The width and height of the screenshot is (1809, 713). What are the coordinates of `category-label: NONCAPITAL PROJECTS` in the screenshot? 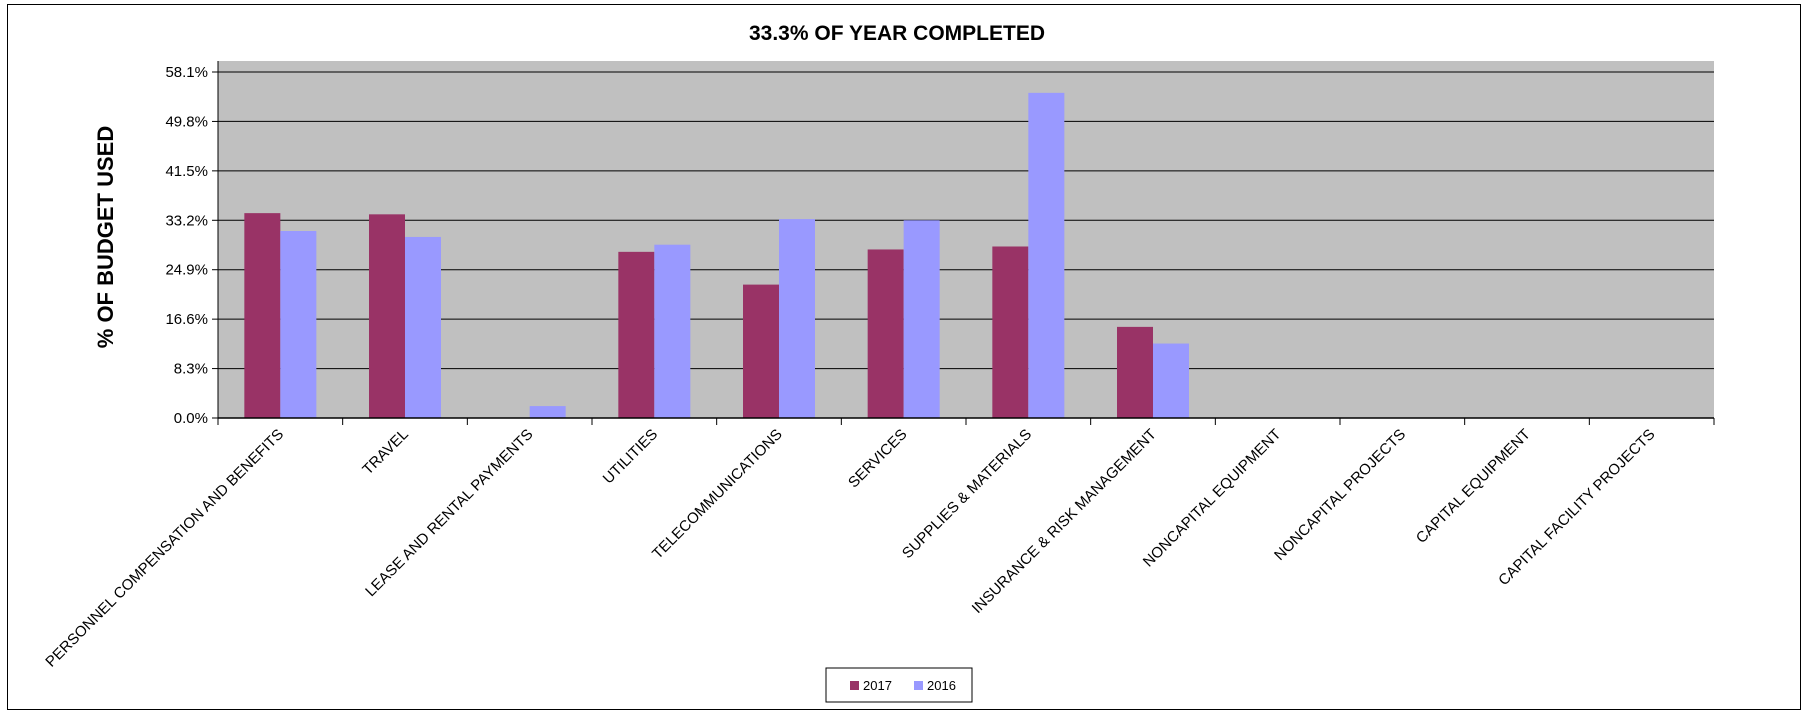 It's located at (1340, 495).